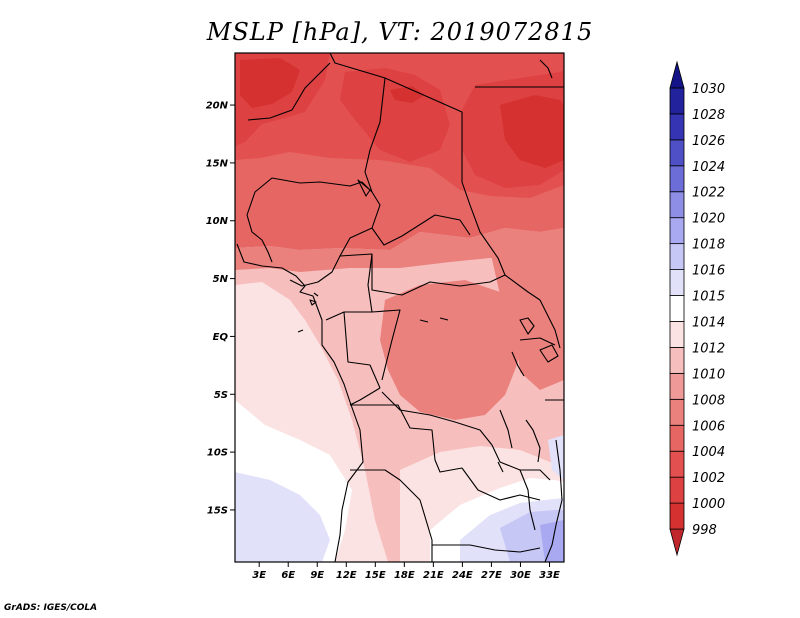  I want to click on colorbar-label: 1008, so click(708, 400).